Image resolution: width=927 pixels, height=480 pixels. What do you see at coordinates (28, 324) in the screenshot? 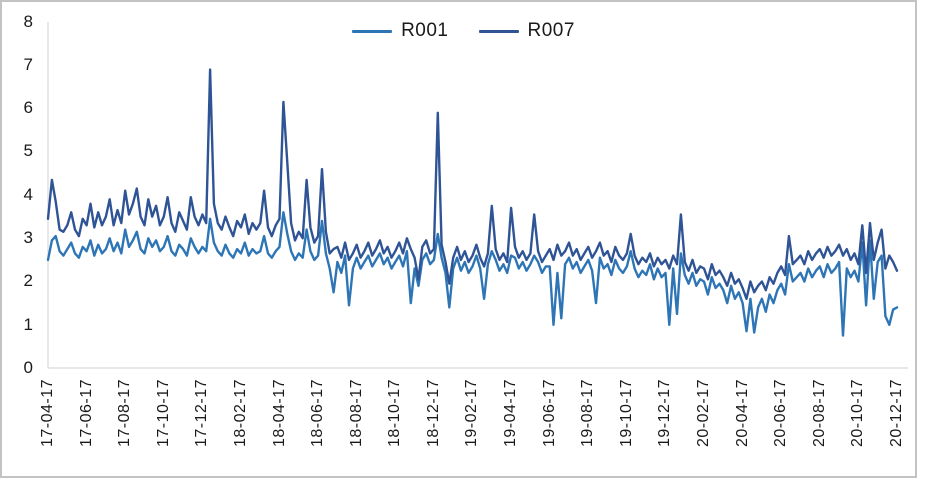
I see `y-tick-1: 1` at bounding box center [28, 324].